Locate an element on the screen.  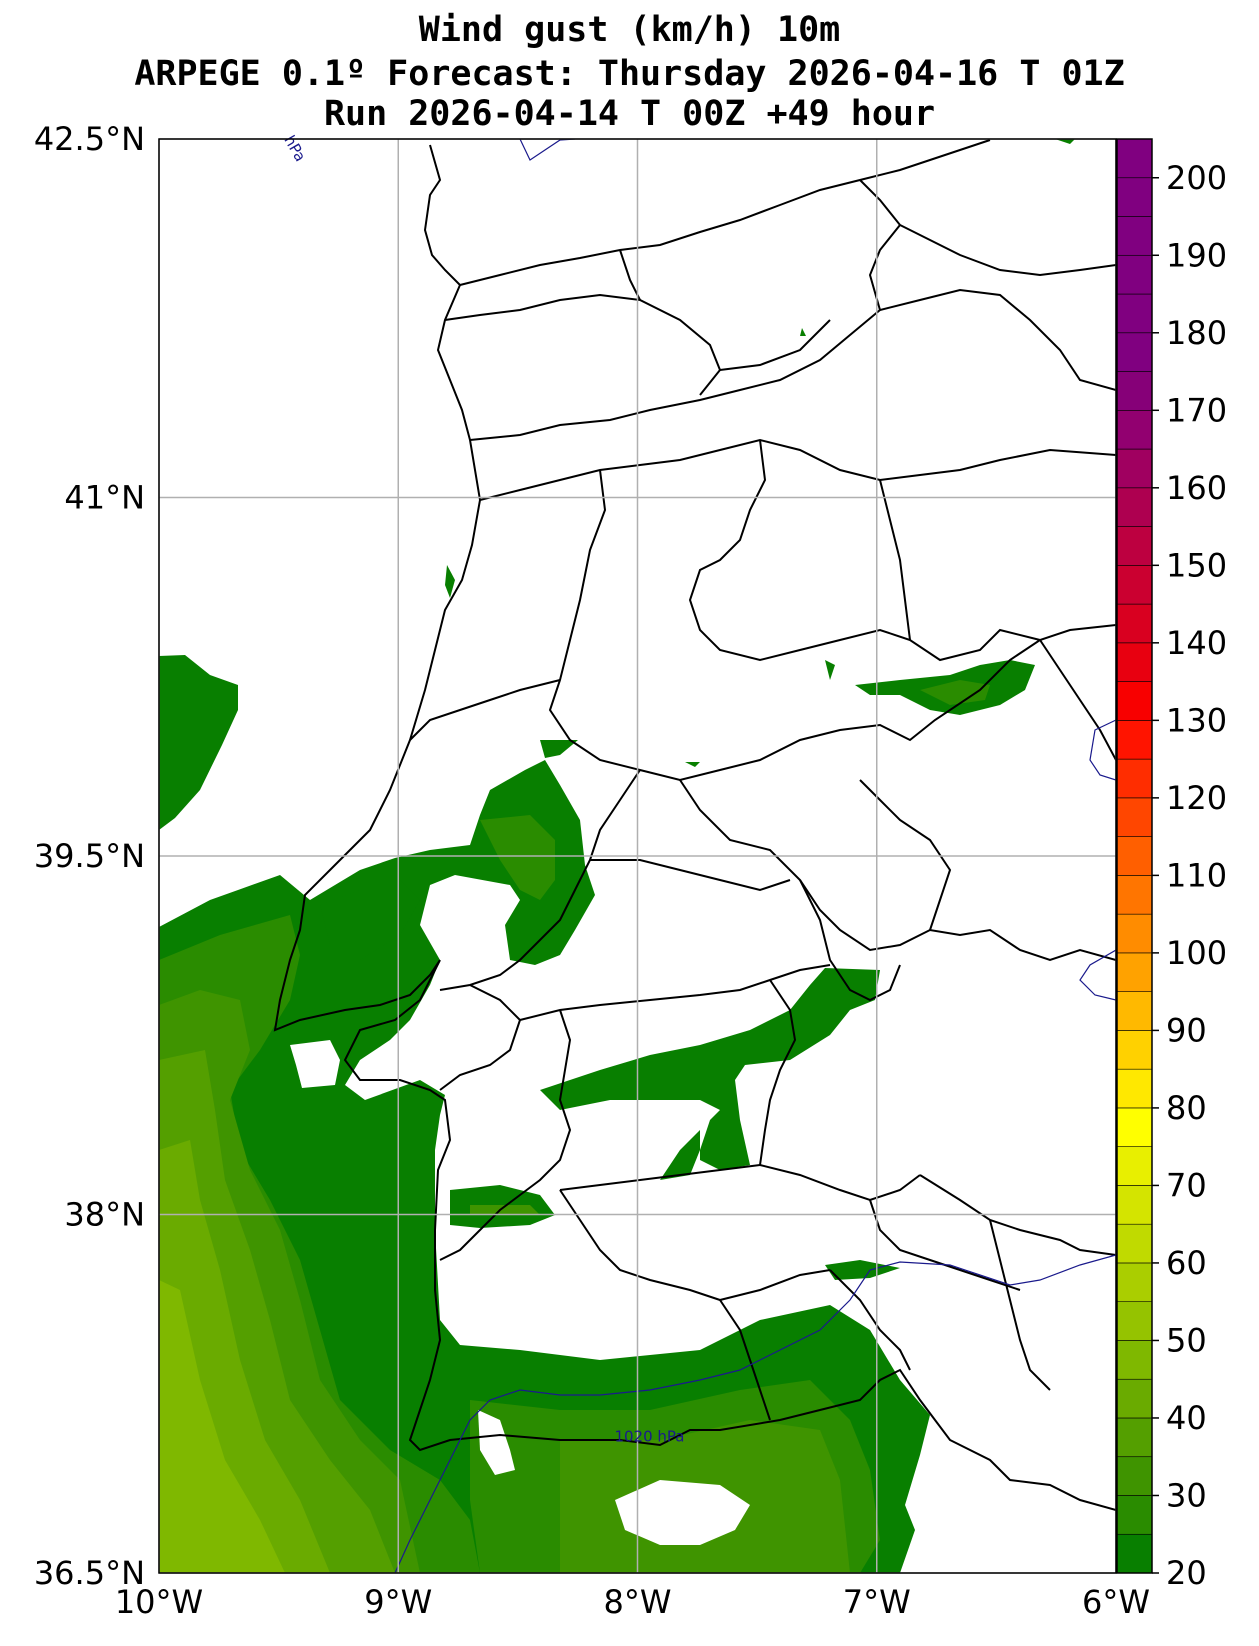
colorbar is located at coordinates (1134, 856).